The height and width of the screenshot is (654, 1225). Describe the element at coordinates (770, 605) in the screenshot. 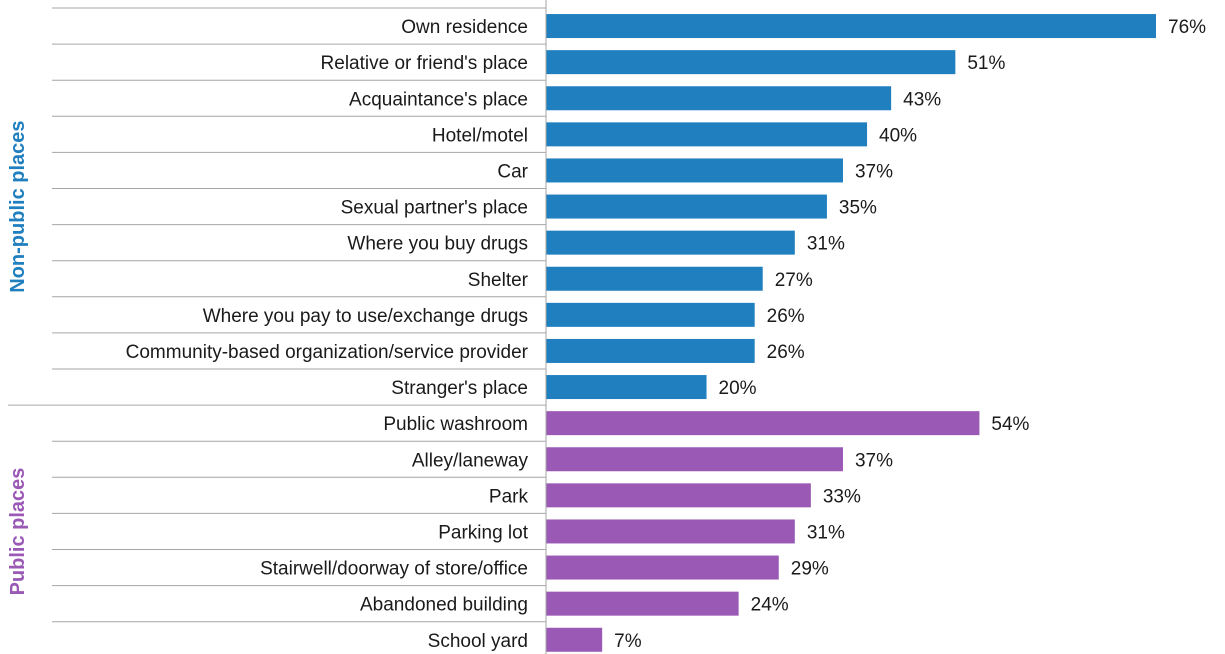

I see `value-label: 24%` at that location.